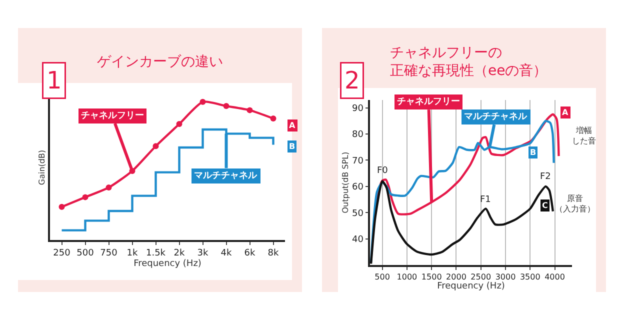 The image size is (626, 322). I want to click on x-tick-label: 2k, so click(180, 253).